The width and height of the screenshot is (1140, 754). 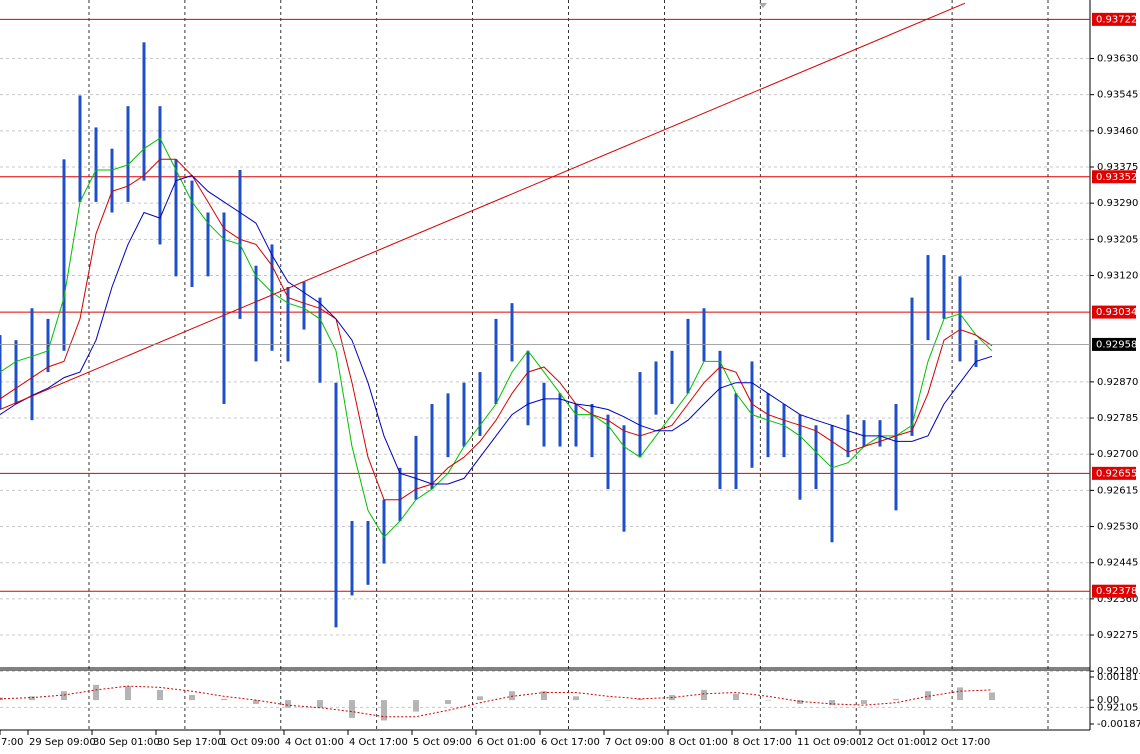 I want to click on y-tick-label: 0.92530, so click(x=1117, y=527).